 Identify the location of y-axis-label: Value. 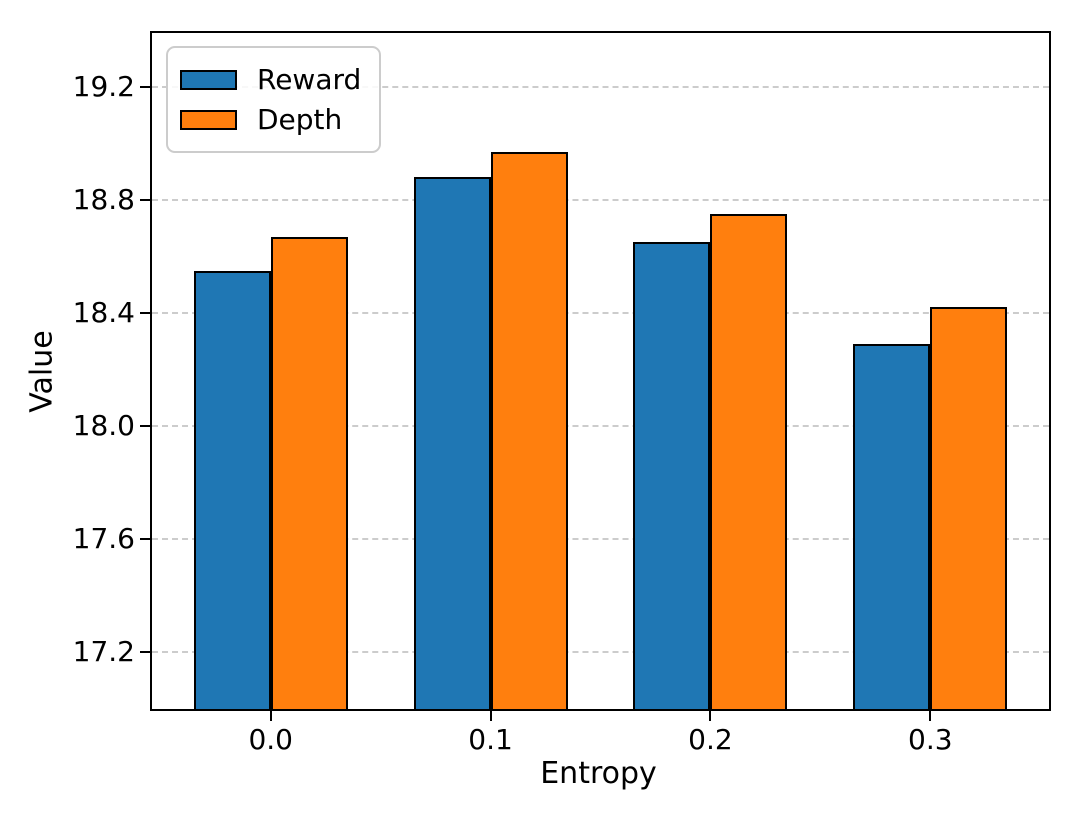
(42, 371).